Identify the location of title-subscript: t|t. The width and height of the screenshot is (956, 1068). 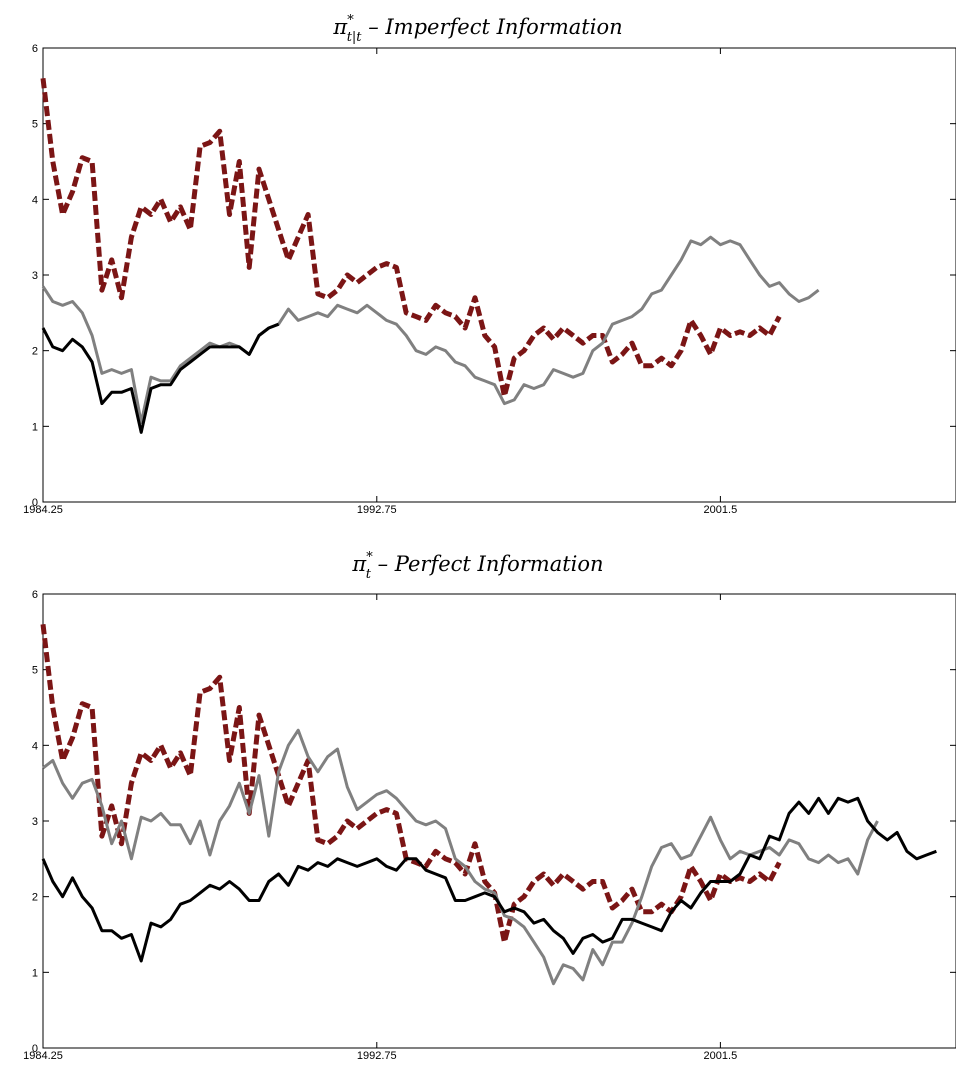
(355, 37).